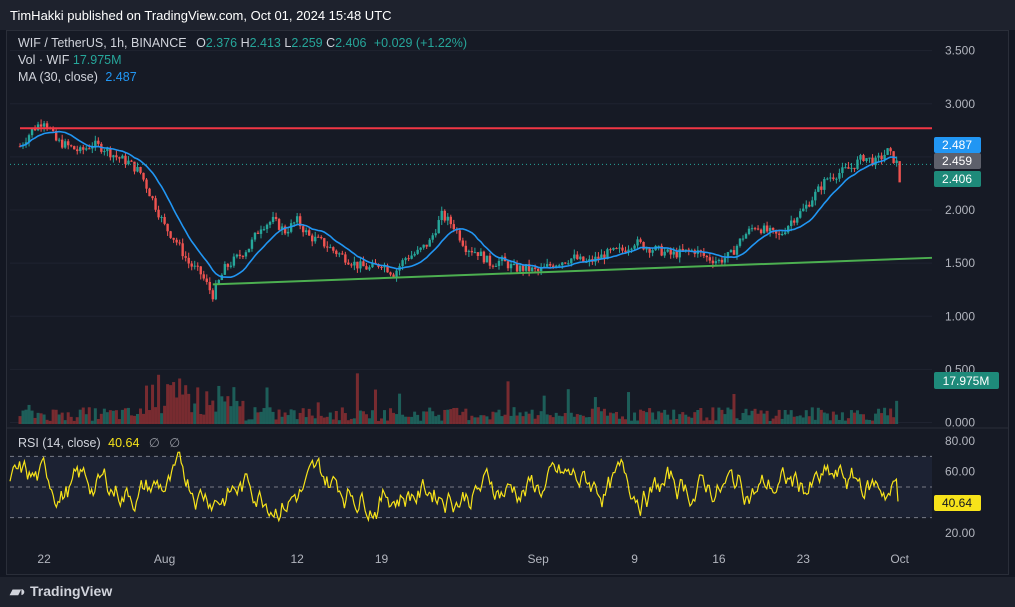 The image size is (1015, 607). I want to click on rsi-tick-label: 60.00, so click(960, 472).